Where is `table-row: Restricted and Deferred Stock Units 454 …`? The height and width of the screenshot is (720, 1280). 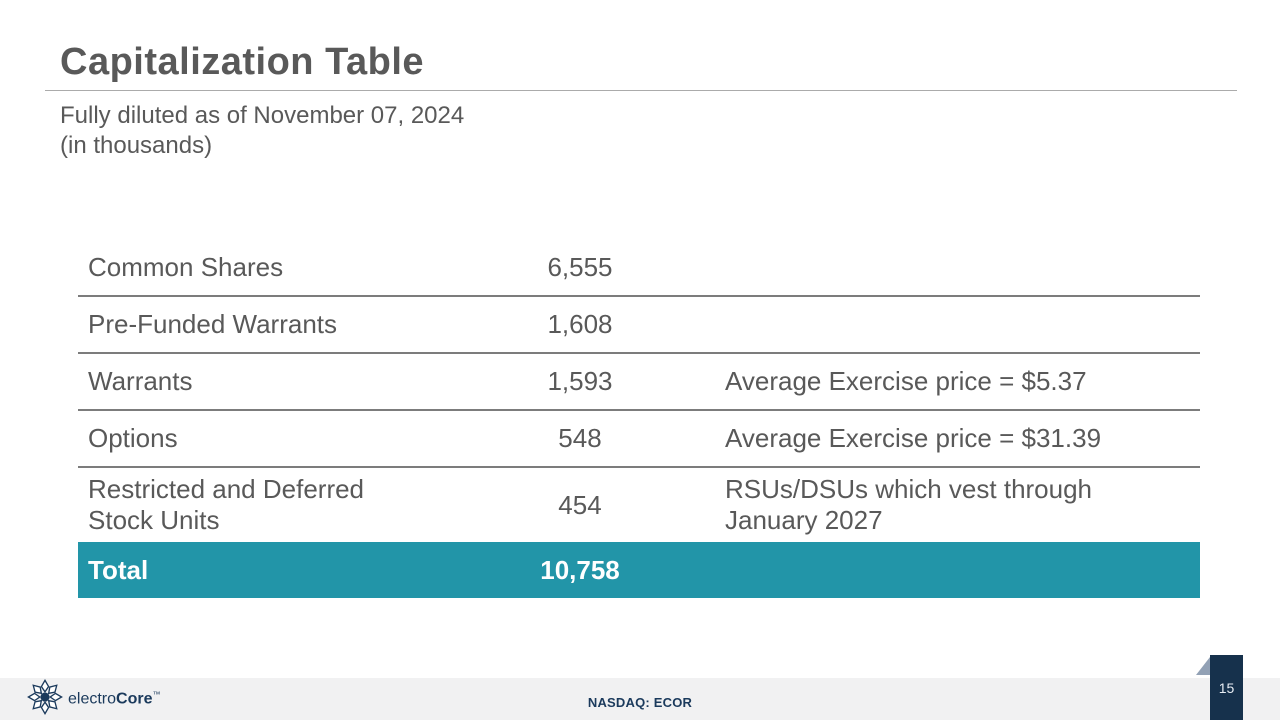 table-row: Restricted and Deferred Stock Units 454 … is located at coordinates (639, 505).